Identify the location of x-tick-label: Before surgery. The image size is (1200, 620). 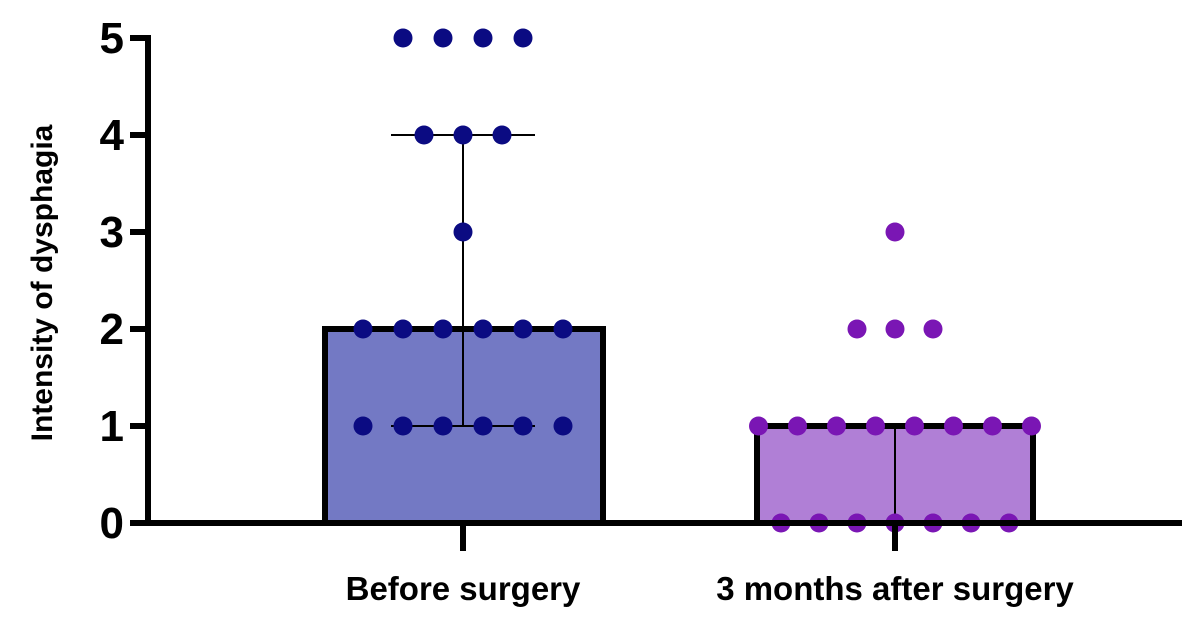
(463, 588).